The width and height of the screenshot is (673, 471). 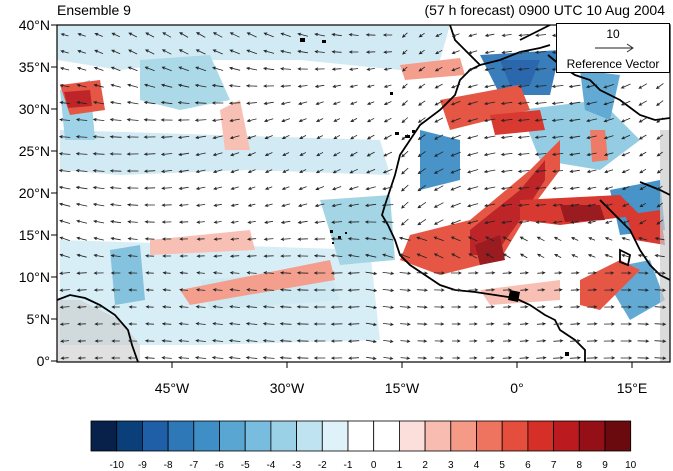 What do you see at coordinates (232, 436) in the screenshot?
I see `colorbar-box` at bounding box center [232, 436].